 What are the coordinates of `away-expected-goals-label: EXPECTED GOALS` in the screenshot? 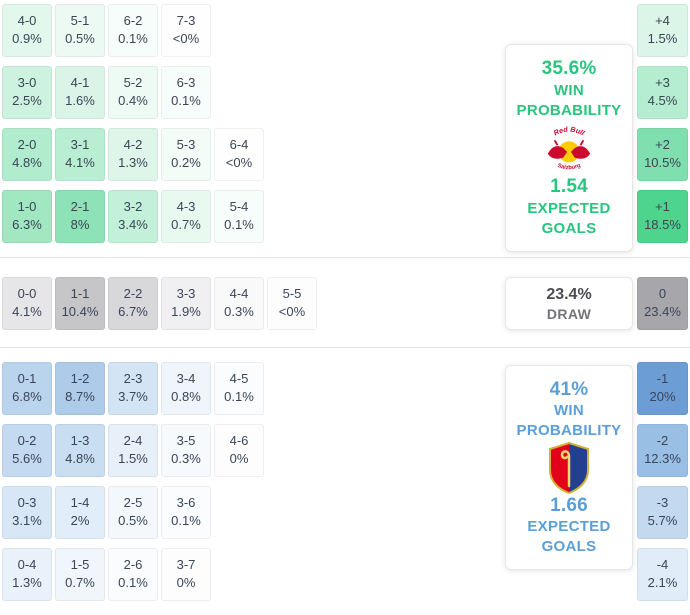 It's located at (569, 536).